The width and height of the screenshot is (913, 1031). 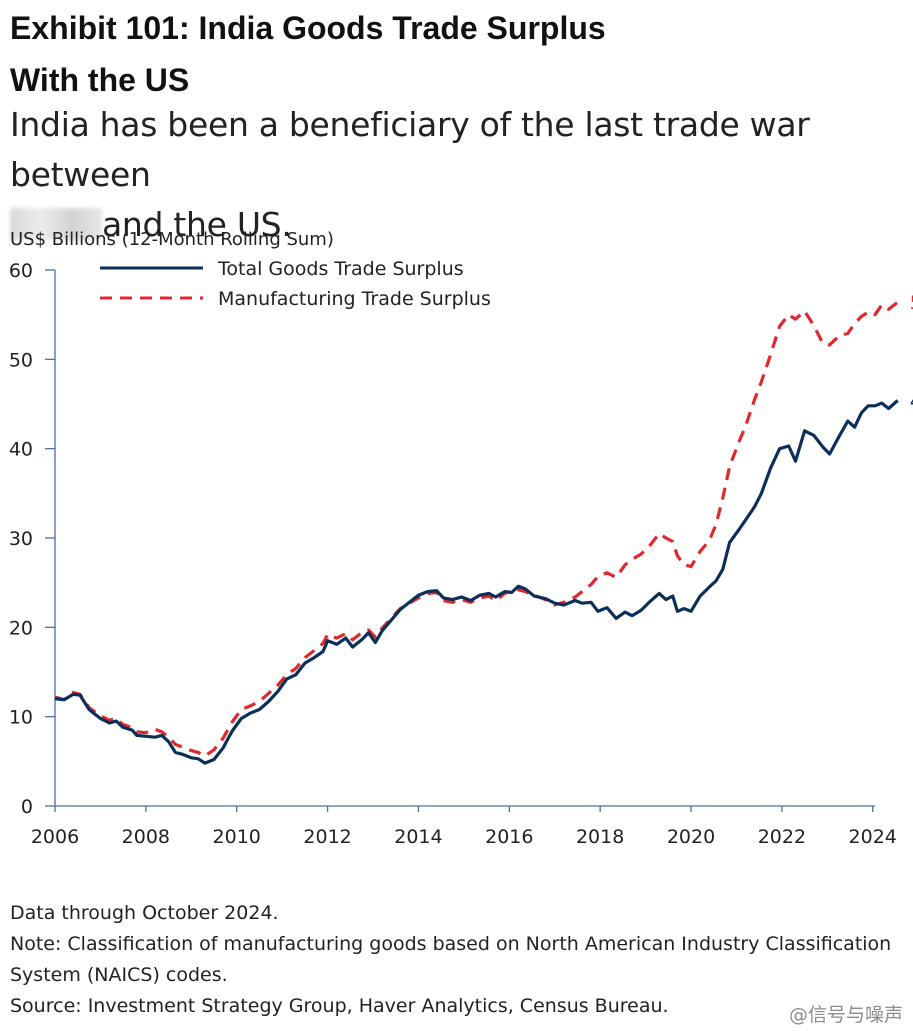 What do you see at coordinates (21, 628) in the screenshot?
I see `y-tick-label: 20` at bounding box center [21, 628].